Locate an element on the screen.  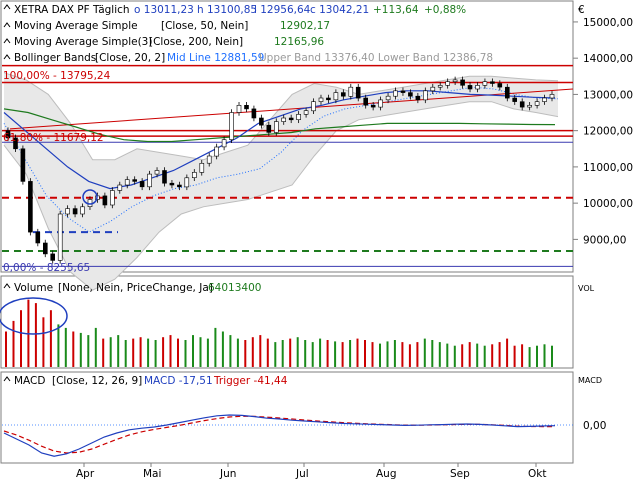
bollinger-label: Bollinger Bands is located at coordinates (55, 58).